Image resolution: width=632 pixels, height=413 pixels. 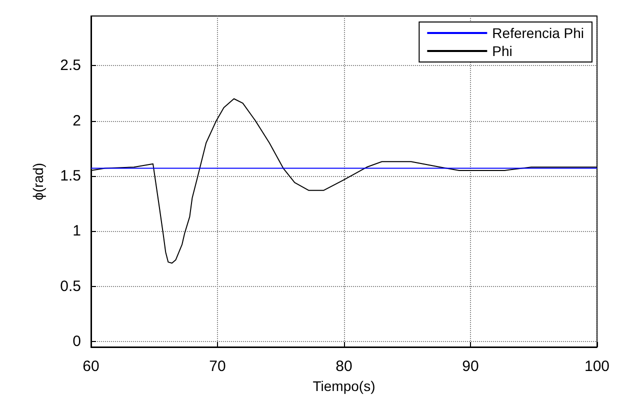 I want to click on x-tick-label: 60, so click(x=91, y=366).